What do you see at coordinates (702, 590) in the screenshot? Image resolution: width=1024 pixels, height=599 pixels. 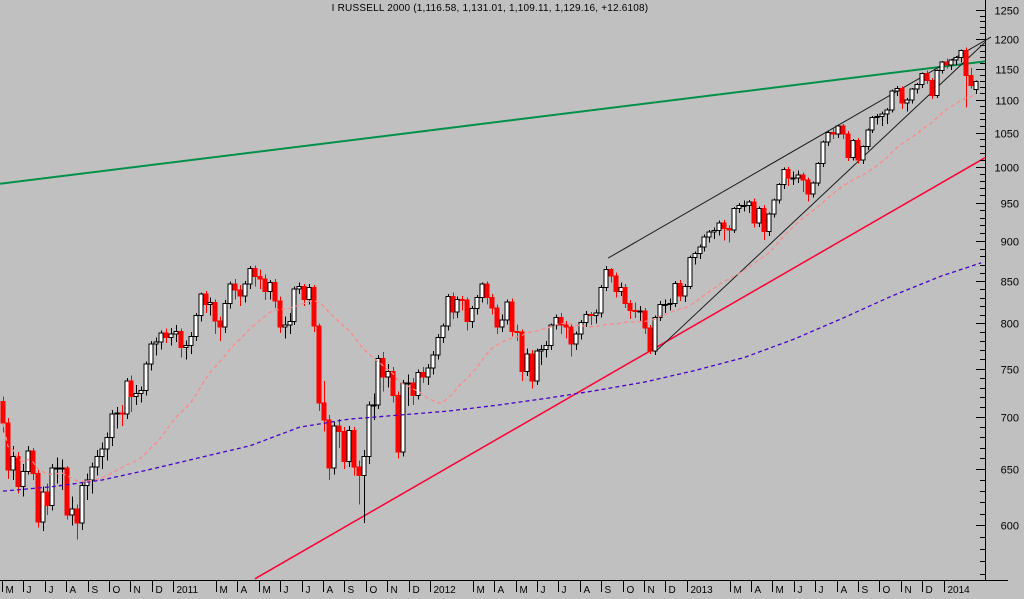 I see `x-axis-label: 2013` at bounding box center [702, 590].